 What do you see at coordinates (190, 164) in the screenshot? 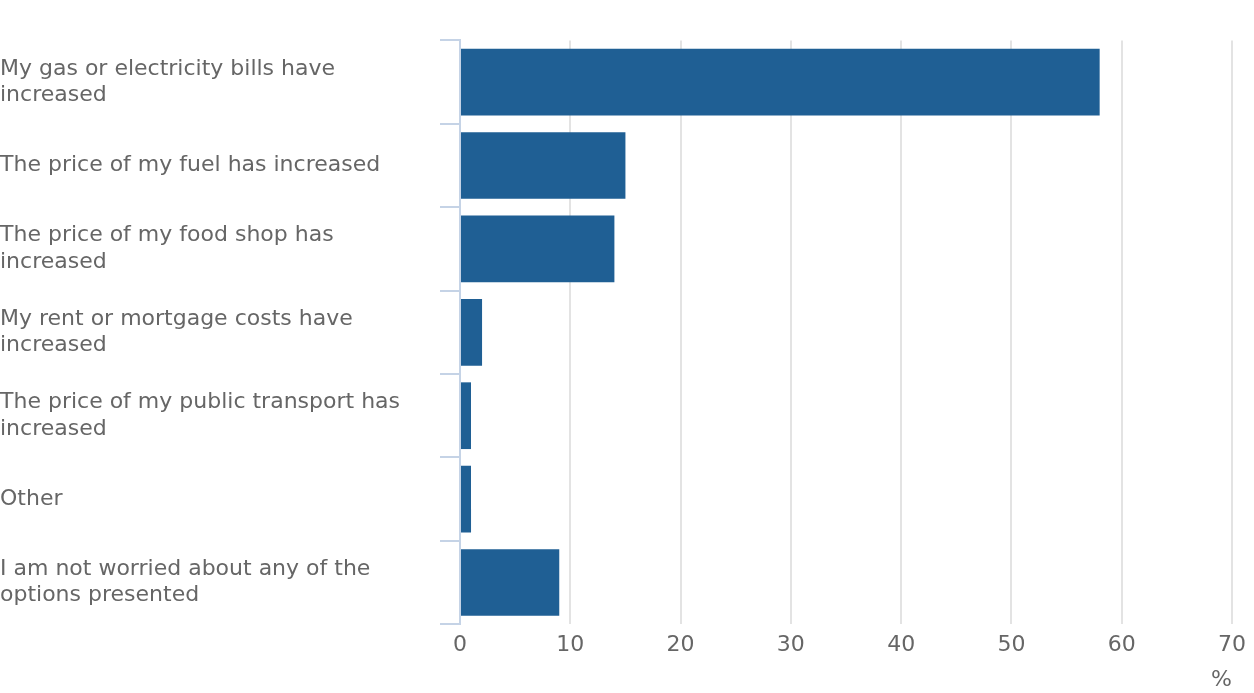
I see `y-tick-label: The price of my fuel has increased` at bounding box center [190, 164].